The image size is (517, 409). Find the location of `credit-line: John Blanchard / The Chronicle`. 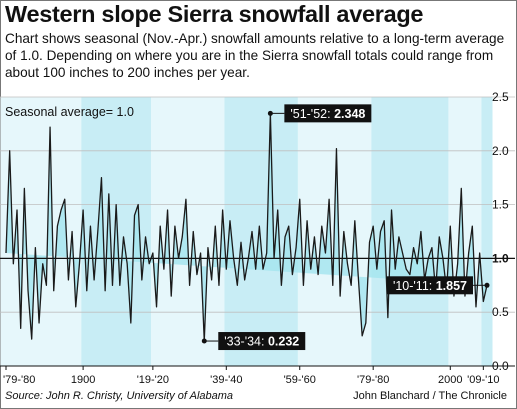

credit-line: John Blanchard / The Chronicle is located at coordinates (430, 396).